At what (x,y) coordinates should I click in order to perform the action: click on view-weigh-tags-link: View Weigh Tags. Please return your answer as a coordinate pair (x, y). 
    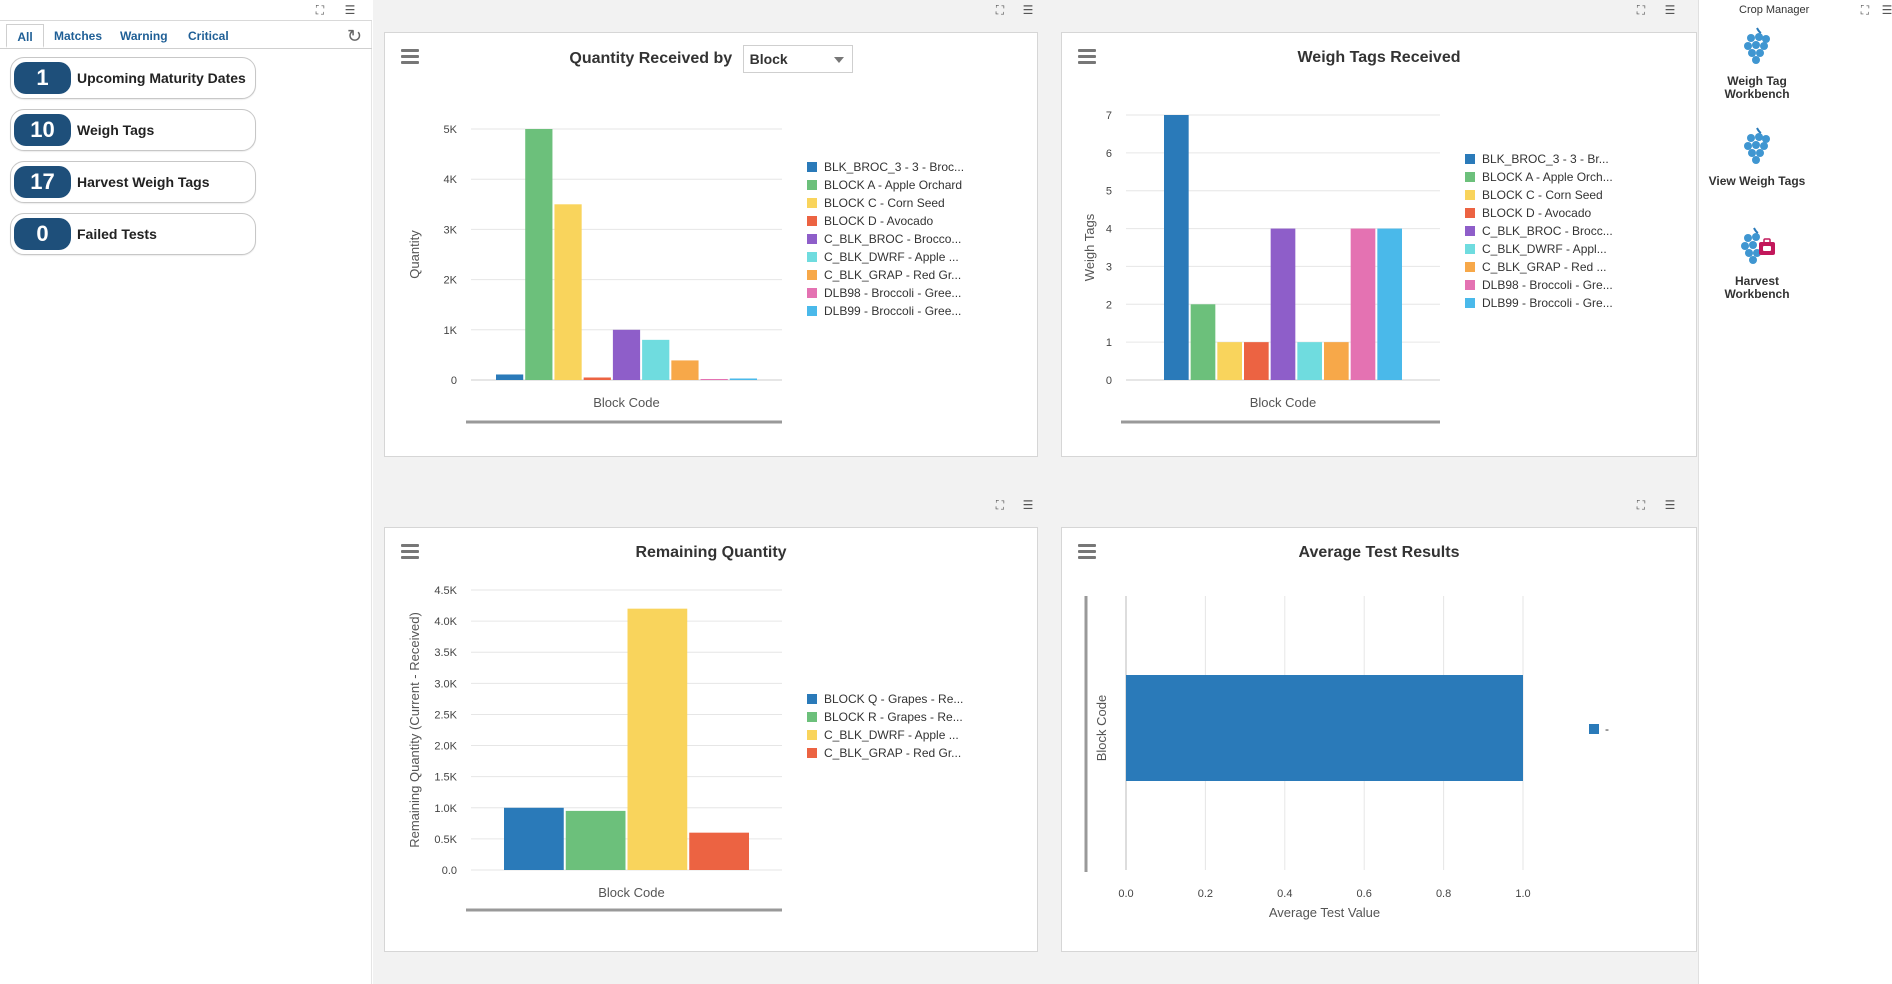
    Looking at the image, I should click on (1757, 157).